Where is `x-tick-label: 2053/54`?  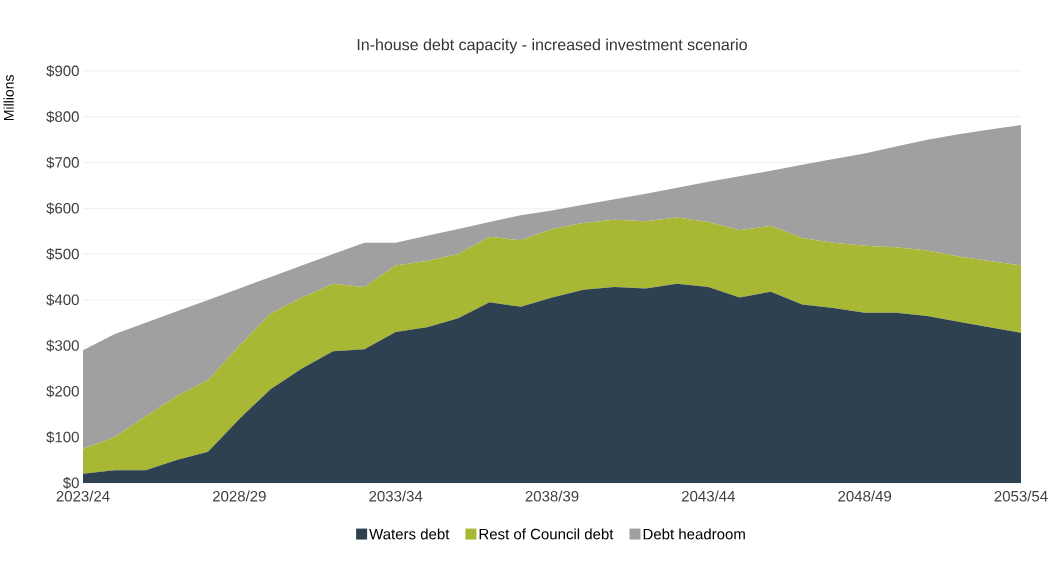 x-tick-label: 2053/54 is located at coordinates (1021, 496).